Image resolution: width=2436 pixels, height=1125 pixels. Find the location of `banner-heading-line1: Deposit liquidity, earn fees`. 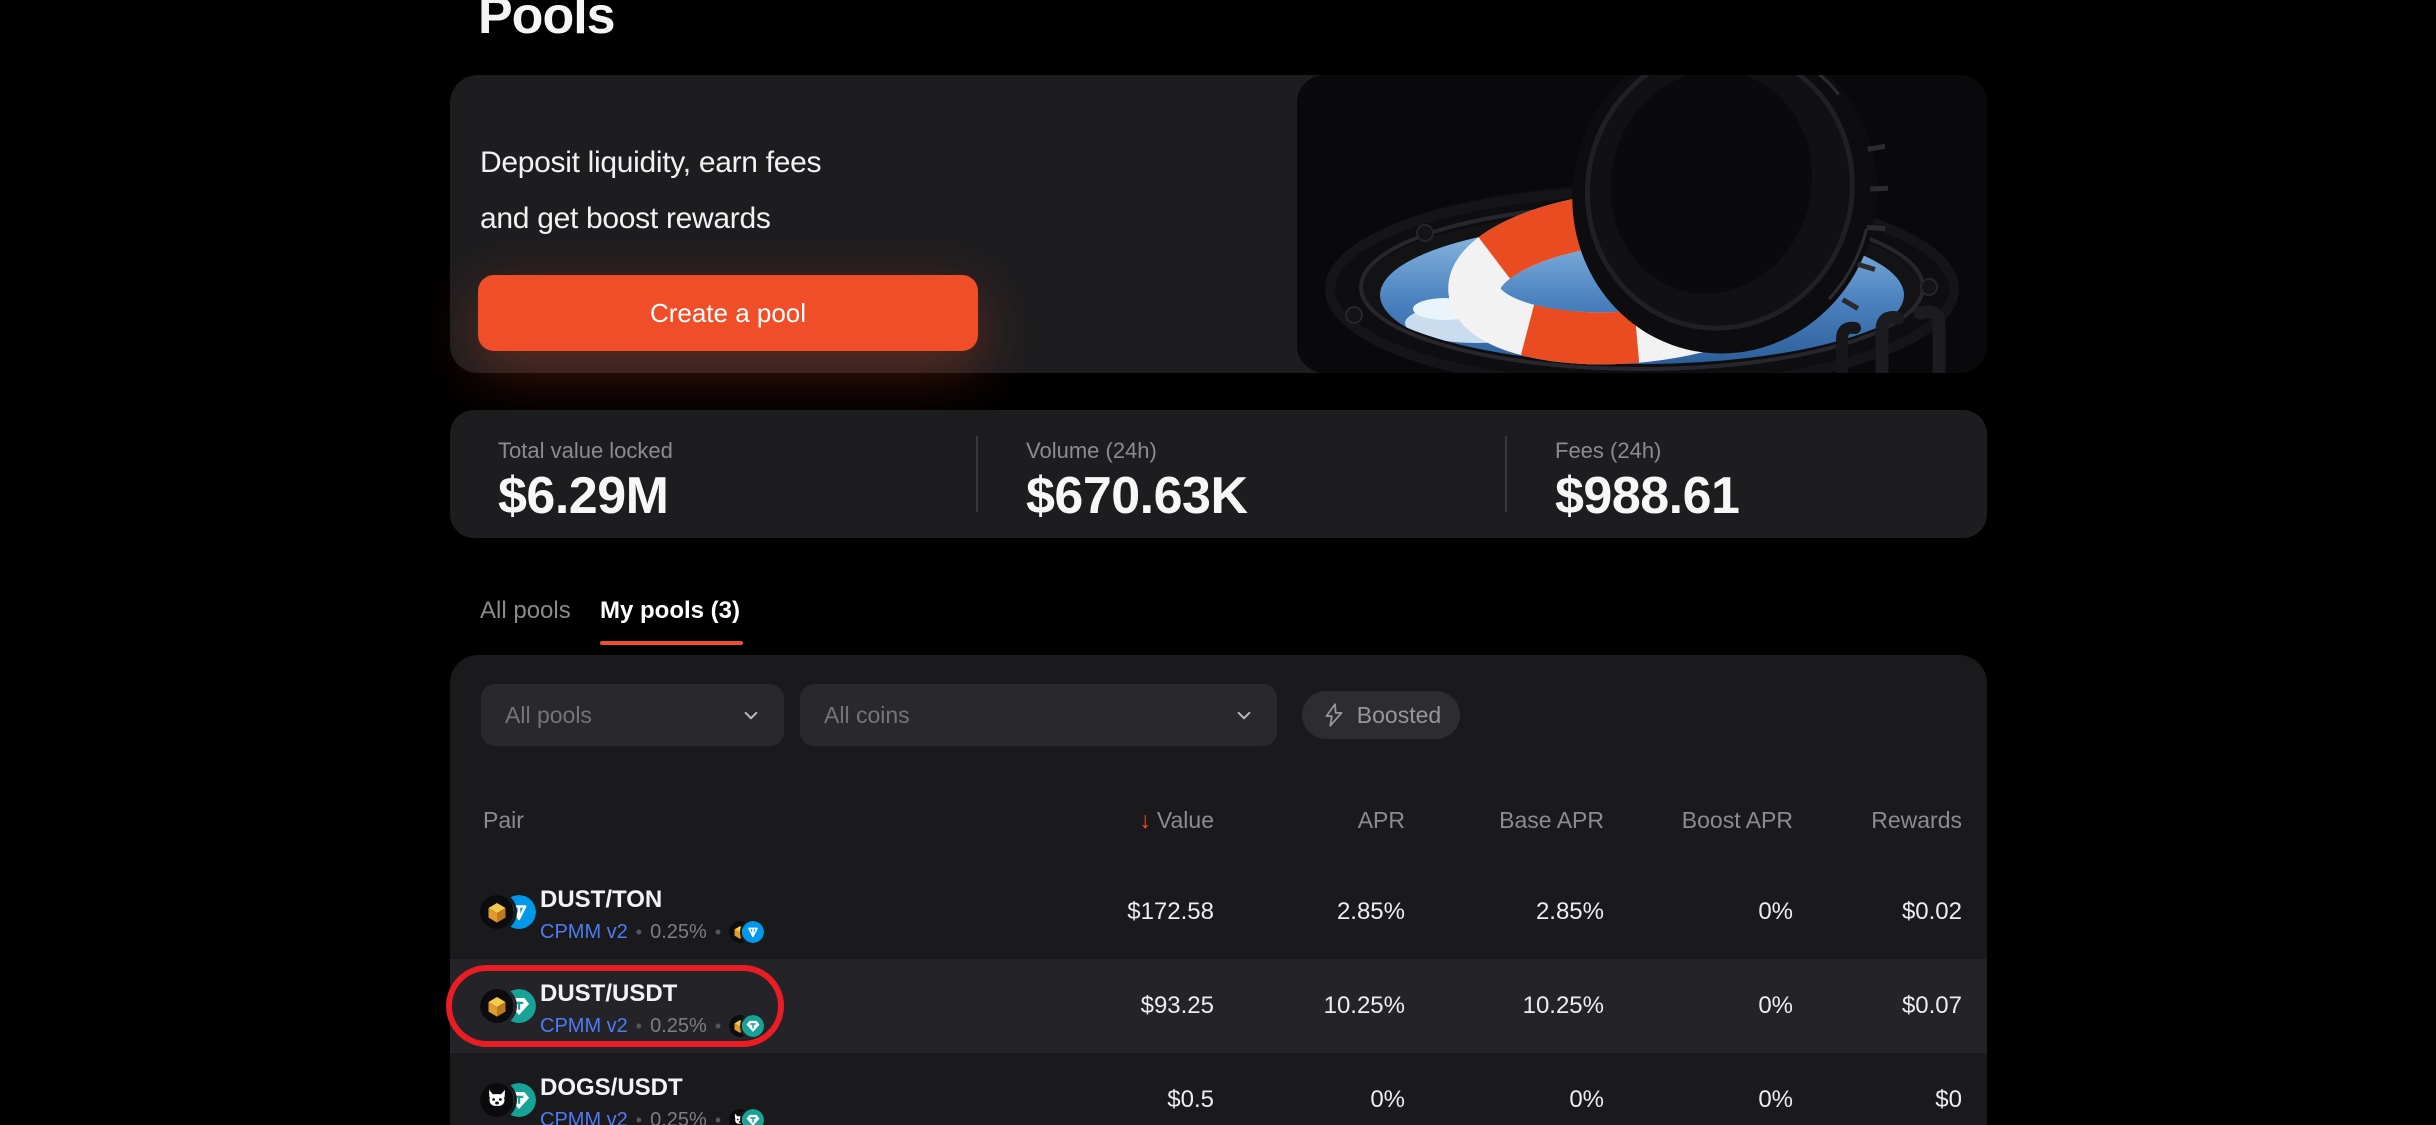

banner-heading-line1: Deposit liquidity, earn fees is located at coordinates (651, 162).